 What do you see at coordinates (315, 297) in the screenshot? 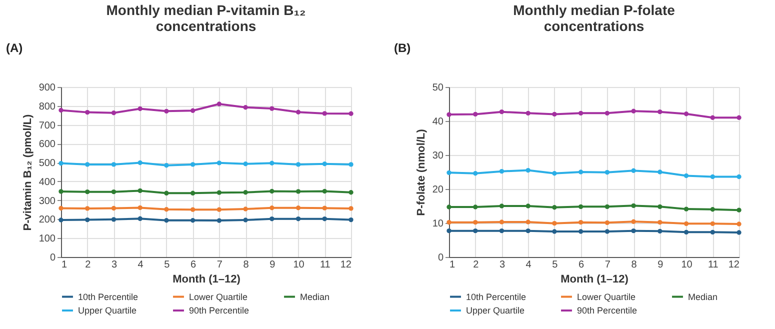
I see `legend-label: Median` at bounding box center [315, 297].